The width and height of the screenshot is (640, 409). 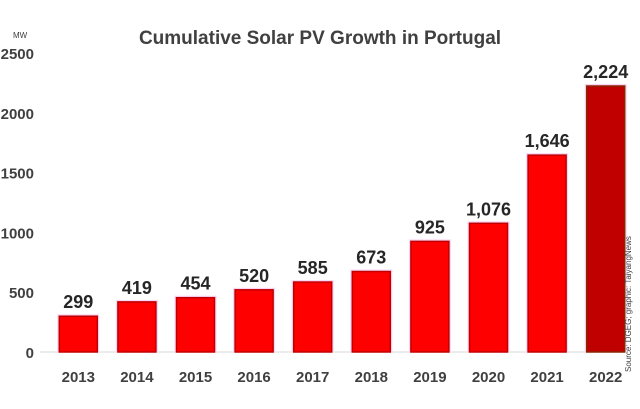 What do you see at coordinates (429, 377) in the screenshot?
I see `x-tick-label: 2019` at bounding box center [429, 377].